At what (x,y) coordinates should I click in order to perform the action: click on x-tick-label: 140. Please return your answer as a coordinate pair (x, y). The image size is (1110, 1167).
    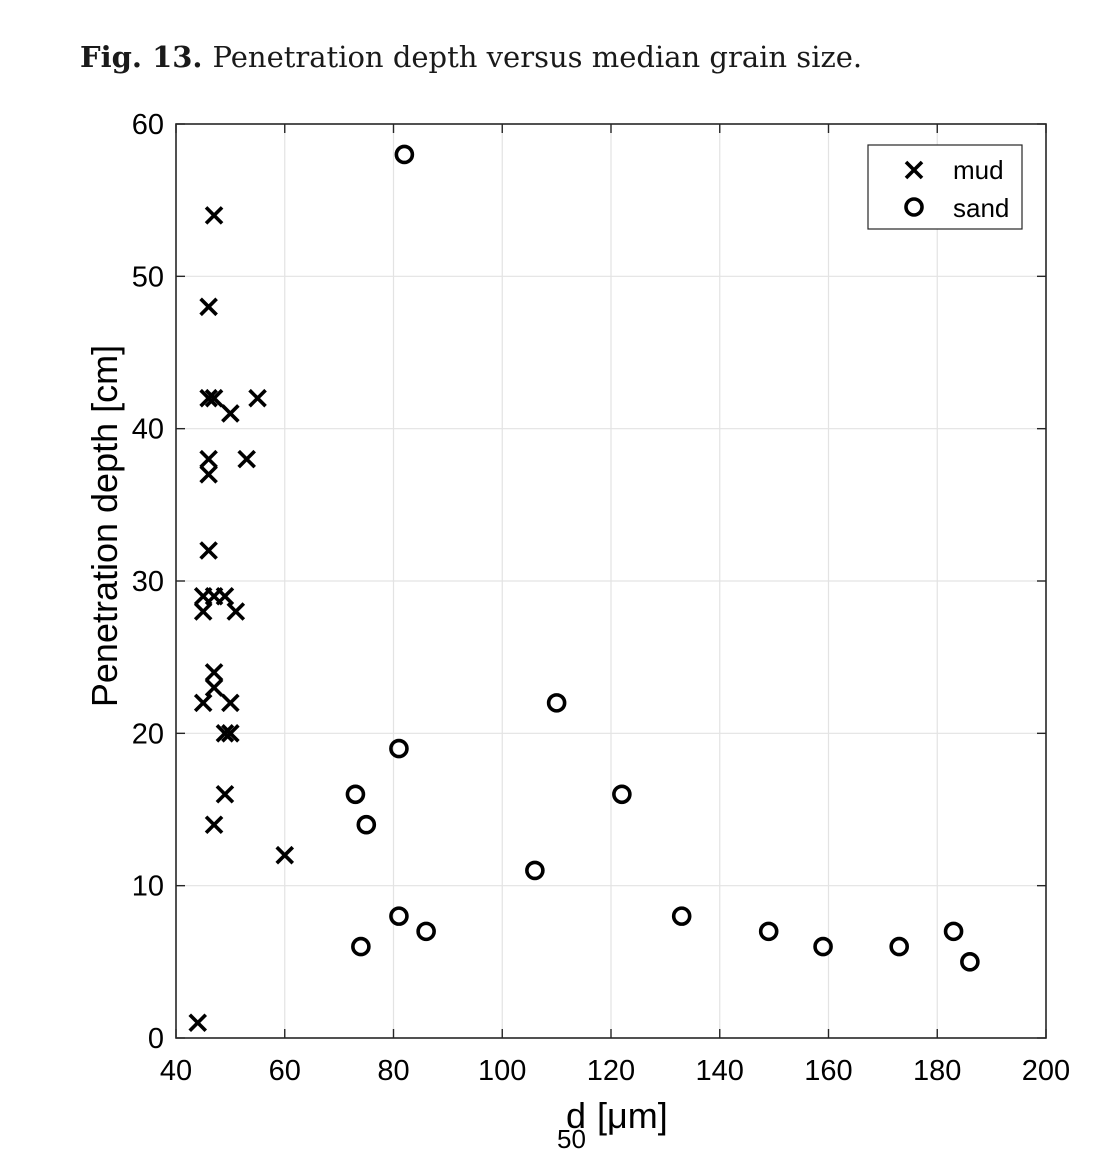
    Looking at the image, I should click on (720, 1071).